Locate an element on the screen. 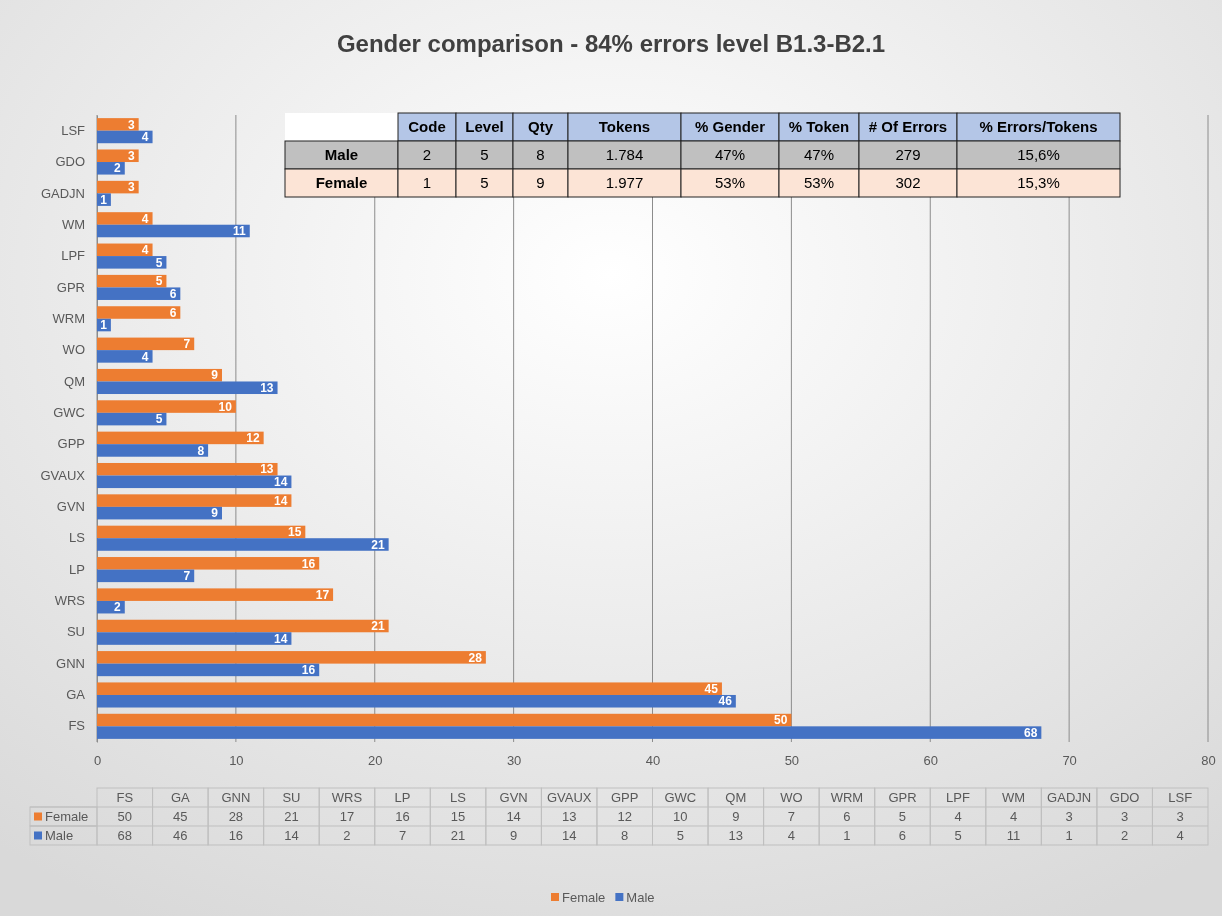  text: 14 is located at coordinates (569, 836).